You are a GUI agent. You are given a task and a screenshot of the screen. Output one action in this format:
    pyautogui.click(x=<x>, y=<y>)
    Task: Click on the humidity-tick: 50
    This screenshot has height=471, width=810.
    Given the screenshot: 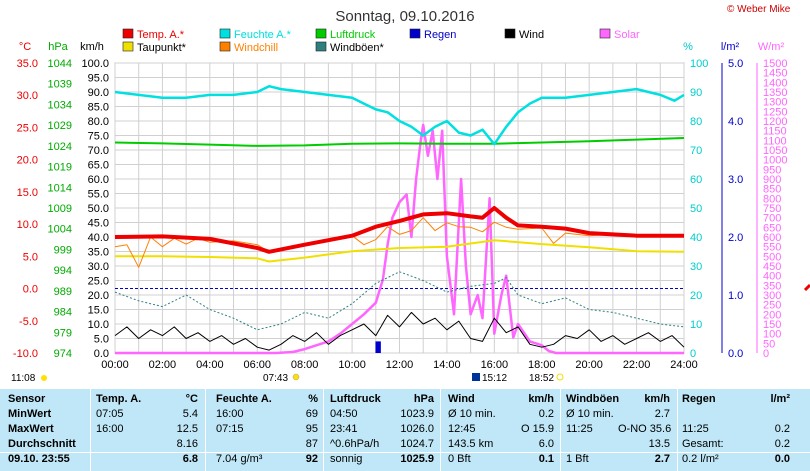 What is the action you would take?
    pyautogui.click(x=696, y=209)
    